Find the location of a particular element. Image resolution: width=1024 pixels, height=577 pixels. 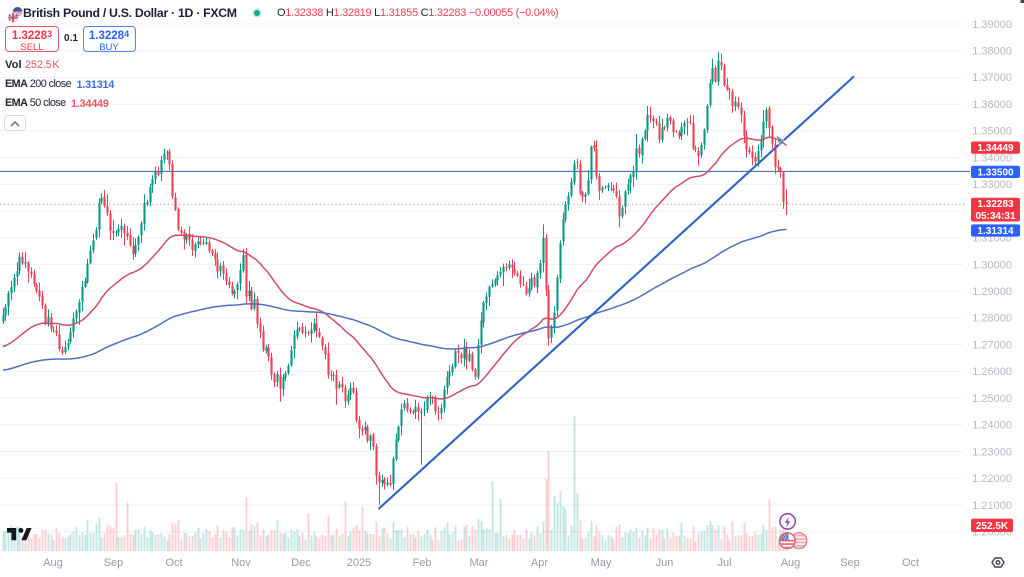

svg-text: 1.24000 is located at coordinates (992, 426).